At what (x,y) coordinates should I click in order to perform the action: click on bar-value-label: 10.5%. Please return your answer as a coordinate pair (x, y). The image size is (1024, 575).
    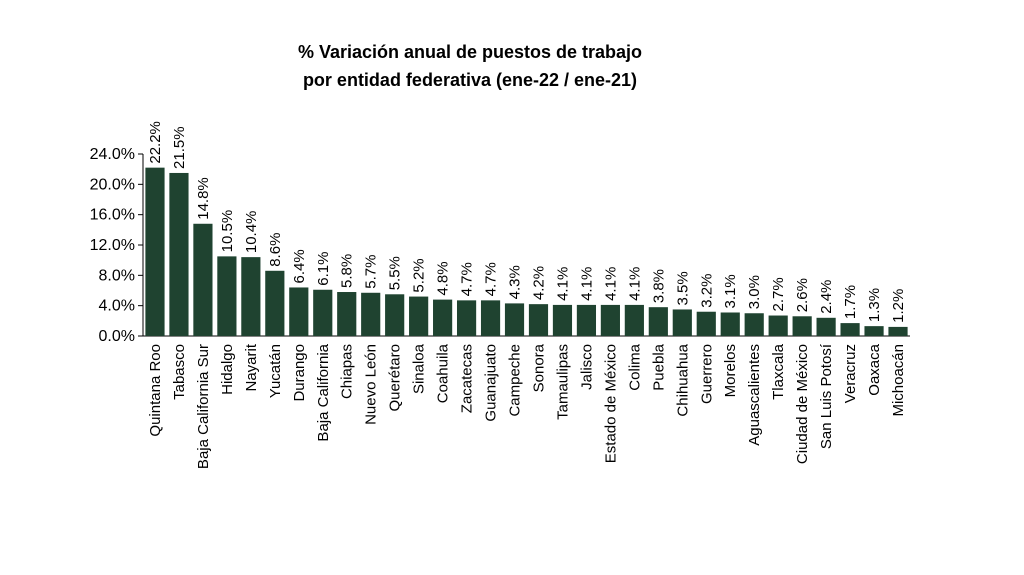
    Looking at the image, I should click on (227, 231).